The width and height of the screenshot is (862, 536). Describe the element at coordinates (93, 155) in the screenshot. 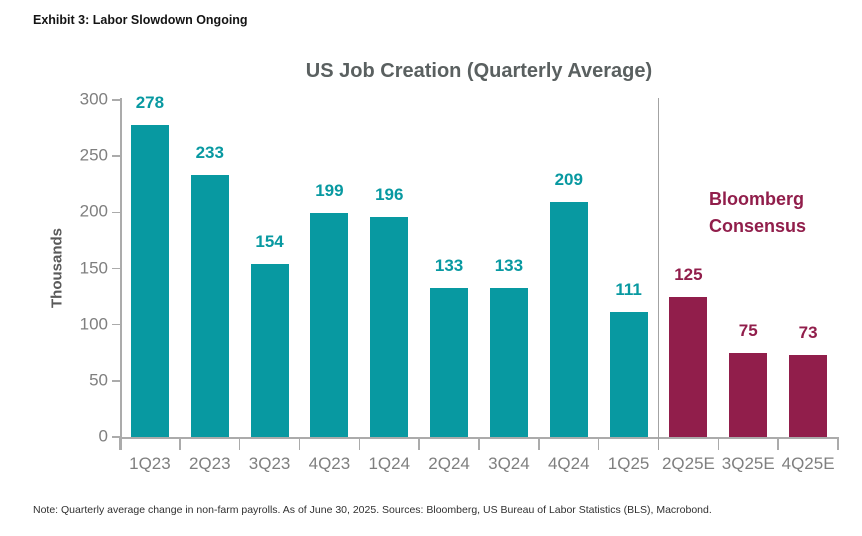

I see `y-tick-label: 250` at that location.